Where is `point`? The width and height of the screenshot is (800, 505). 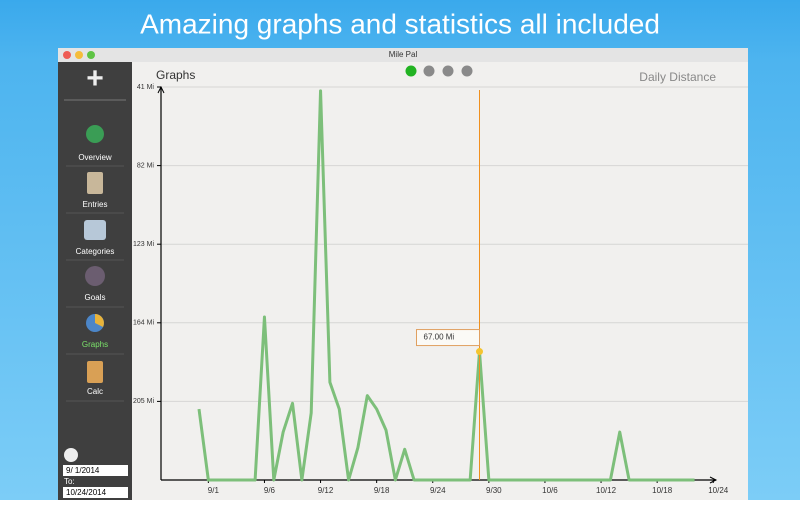
point is located at coordinates (479, 352).